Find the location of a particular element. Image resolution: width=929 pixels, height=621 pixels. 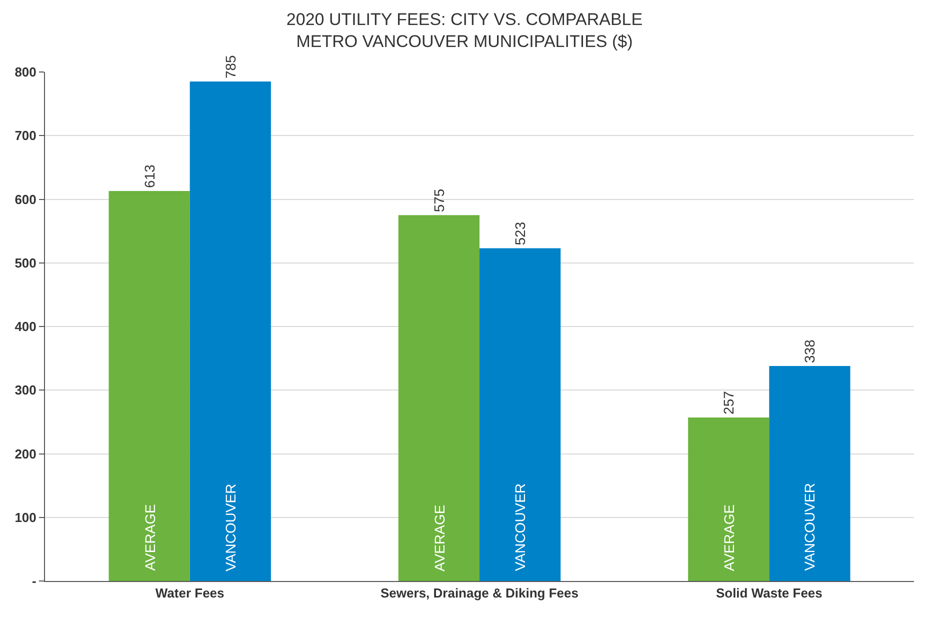

y-tick-label: 300 is located at coordinates (25, 390).